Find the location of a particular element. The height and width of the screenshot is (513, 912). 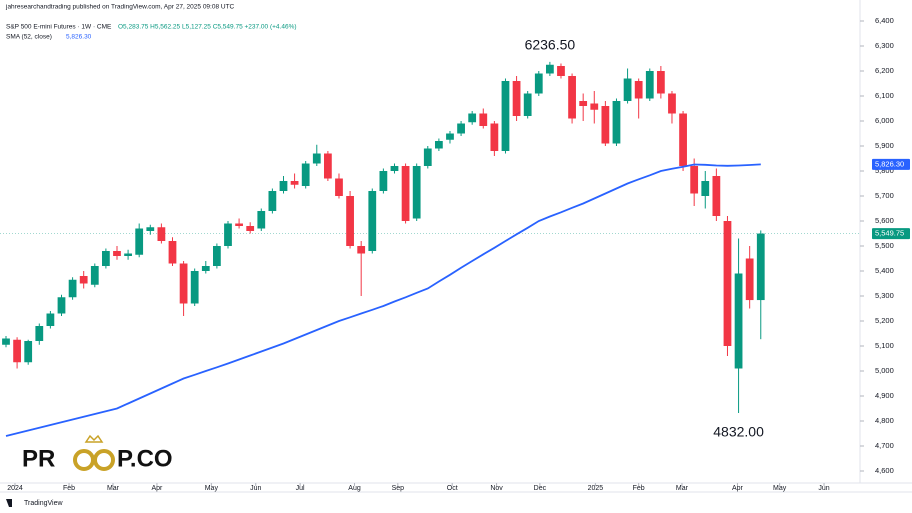

y-tick-label: 5,700 is located at coordinates (884, 195).